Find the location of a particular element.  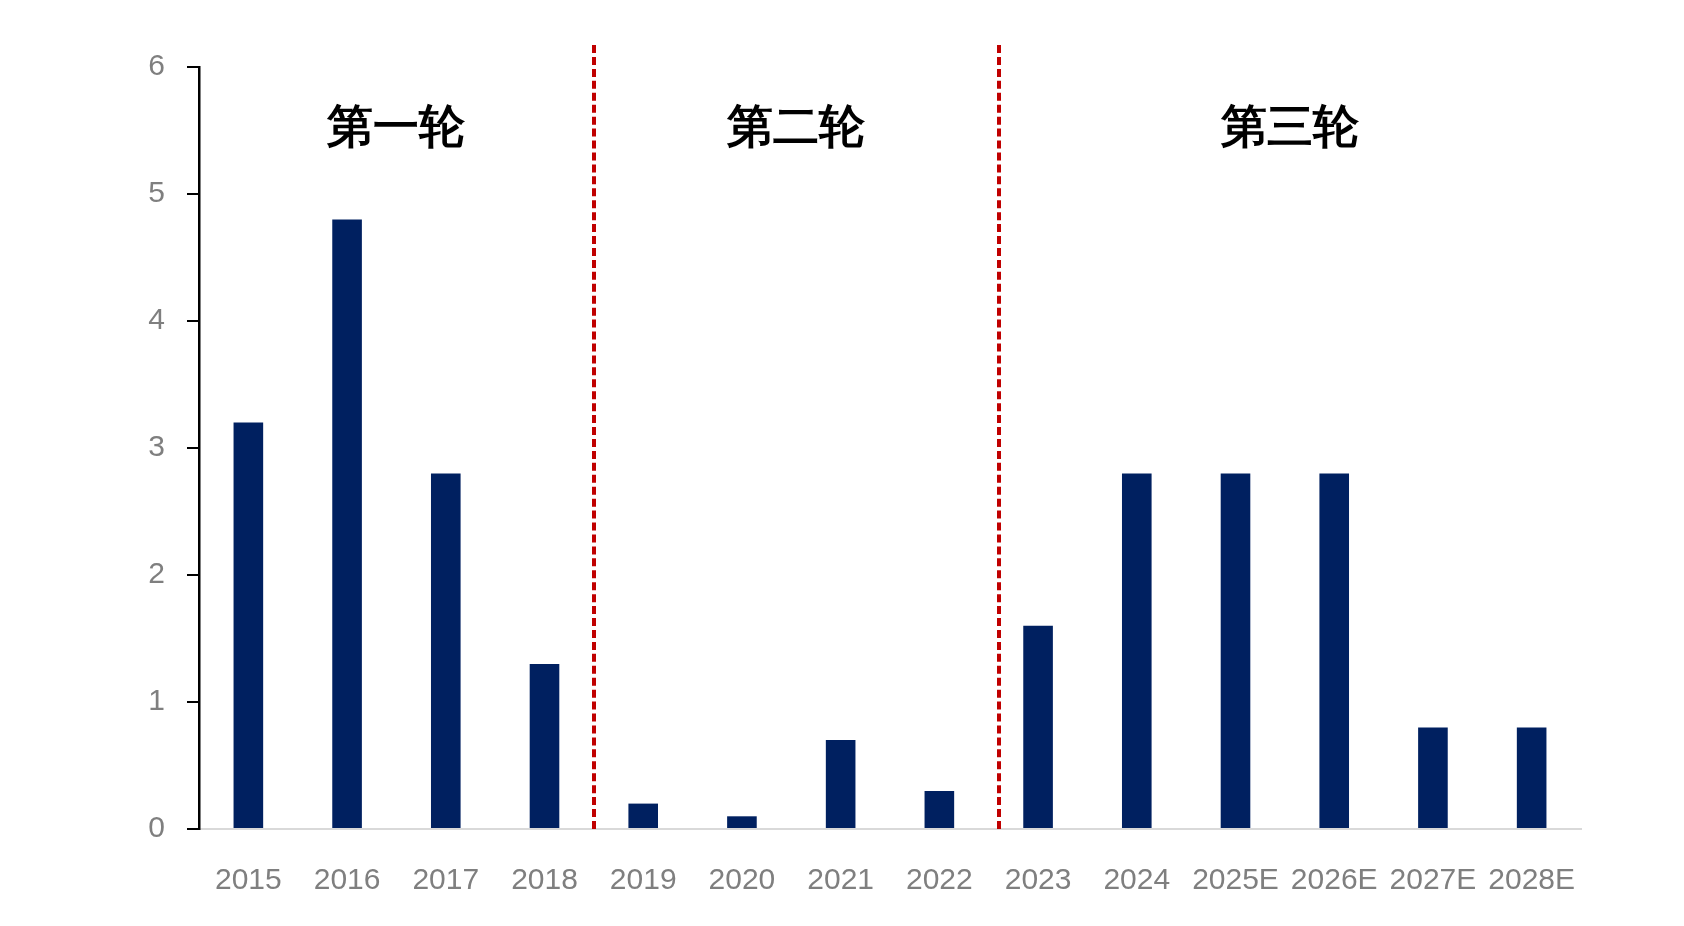

y-tick-label: 3 is located at coordinates (156, 446).